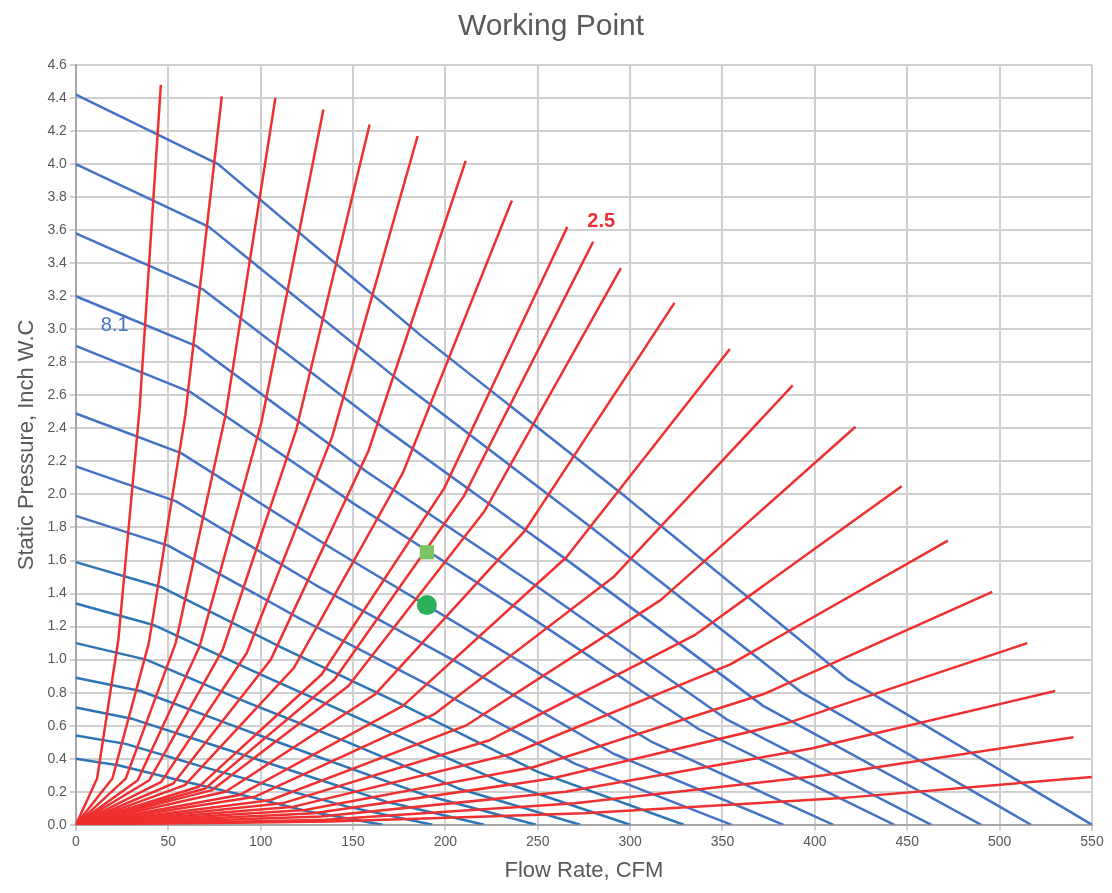 This screenshot has width=1112, height=893. Describe the element at coordinates (538, 841) in the screenshot. I see `x-tick-label: 250` at that location.